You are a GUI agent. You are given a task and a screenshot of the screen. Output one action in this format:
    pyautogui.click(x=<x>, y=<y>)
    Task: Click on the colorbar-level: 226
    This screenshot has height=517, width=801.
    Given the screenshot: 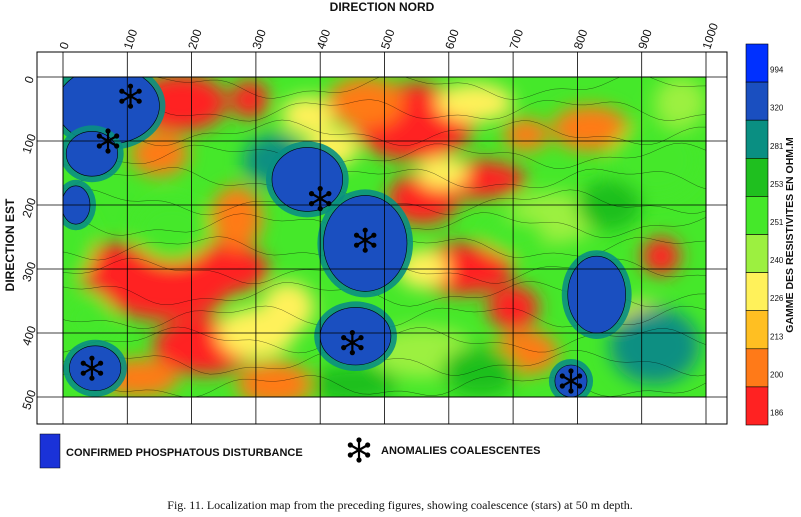 What is the action you would take?
    pyautogui.click(x=777, y=298)
    